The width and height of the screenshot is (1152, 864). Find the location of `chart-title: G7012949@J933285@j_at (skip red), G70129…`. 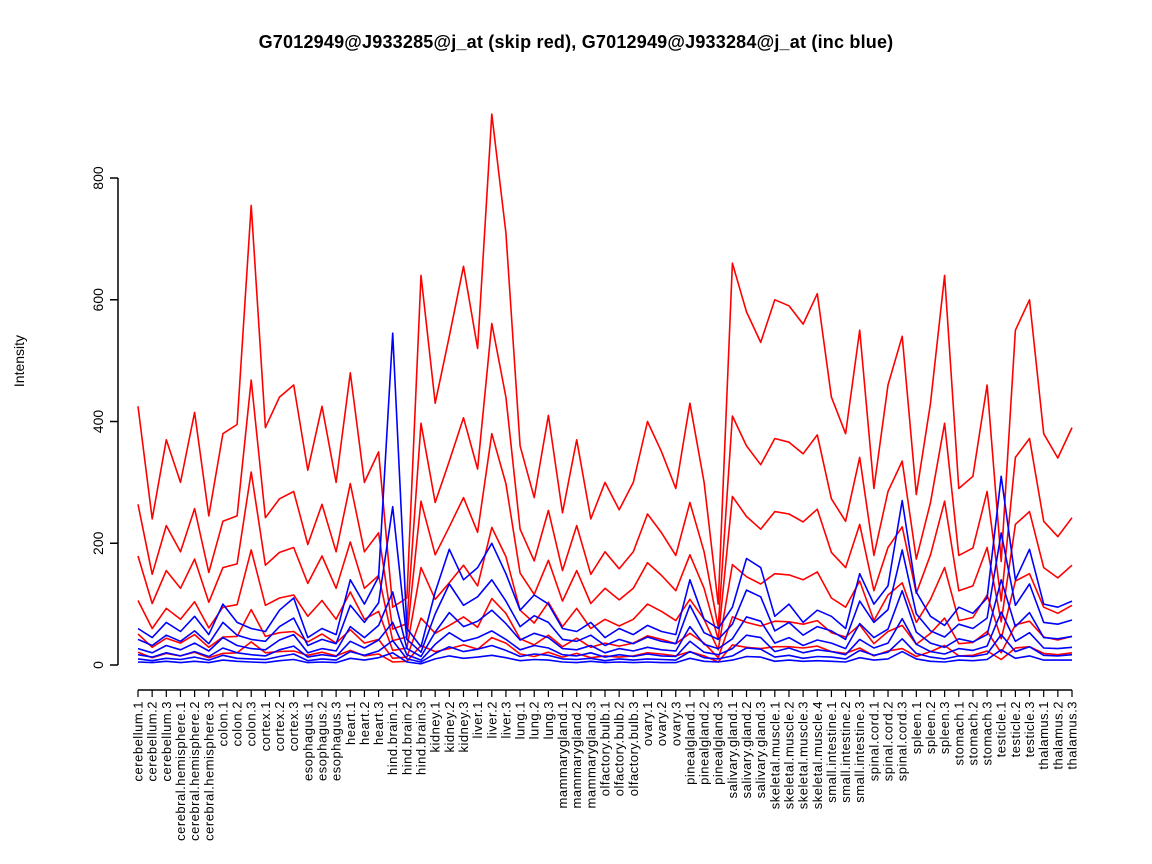

chart-title: G7012949@J933285@j_at (skip red), G70129… is located at coordinates (576, 42).